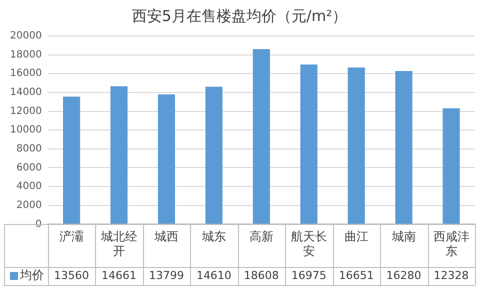  I want to click on data-label: 13560, so click(72, 275).